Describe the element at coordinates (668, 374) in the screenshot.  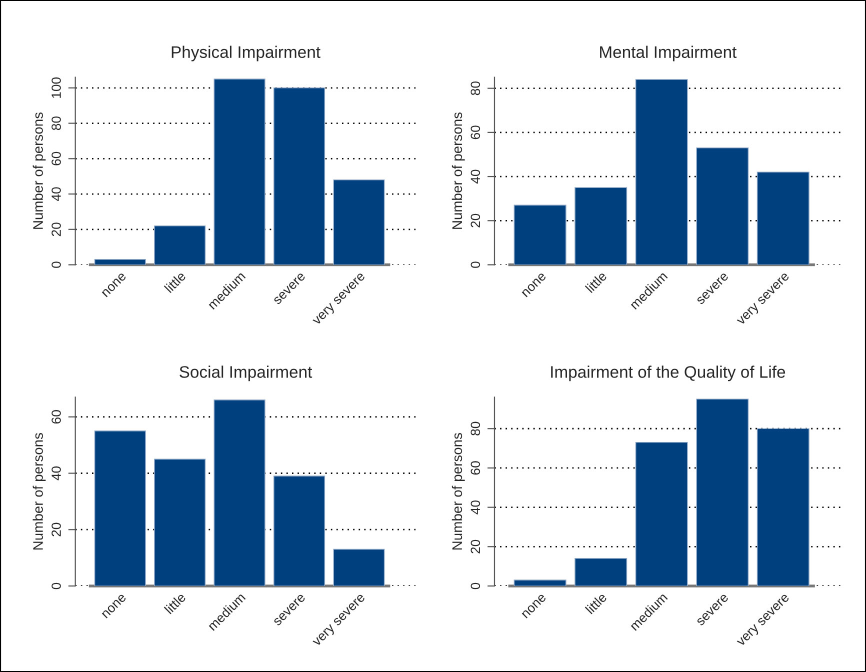
I see `chart-title: Impairment of the Quality of Life` at that location.